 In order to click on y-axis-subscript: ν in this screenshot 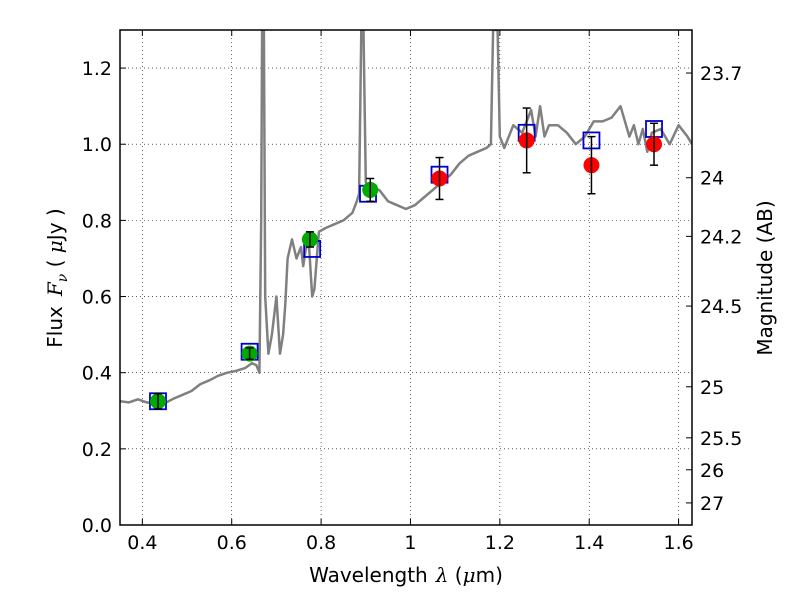, I will do `click(63, 277)`.